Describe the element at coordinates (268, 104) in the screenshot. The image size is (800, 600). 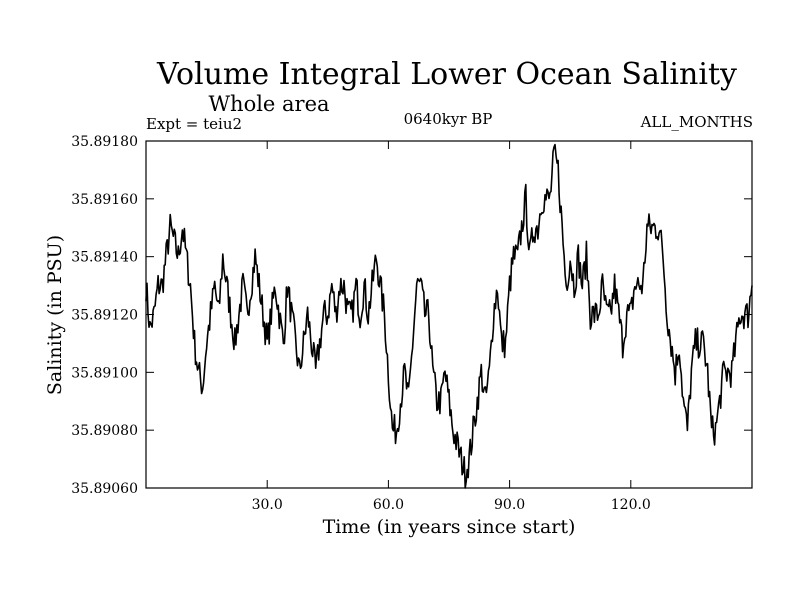
I see `chart-subtitle: Whole area` at that location.